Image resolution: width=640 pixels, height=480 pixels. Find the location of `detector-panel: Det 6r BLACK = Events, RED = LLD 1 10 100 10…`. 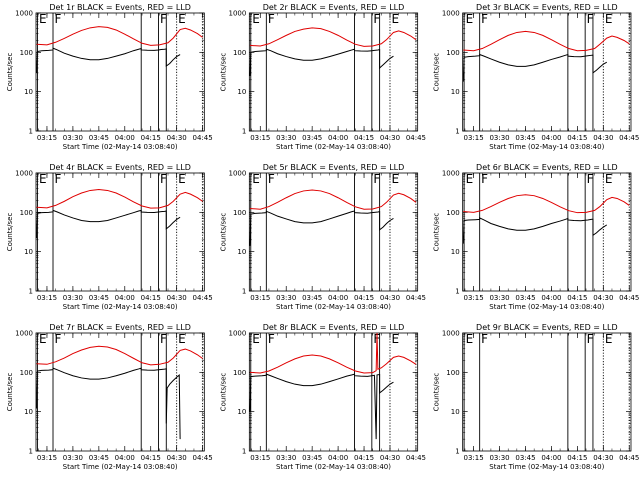

detector-panel: Det 6r BLACK = Events, RED = LLD 1 10 100 10… is located at coordinates (536, 237).